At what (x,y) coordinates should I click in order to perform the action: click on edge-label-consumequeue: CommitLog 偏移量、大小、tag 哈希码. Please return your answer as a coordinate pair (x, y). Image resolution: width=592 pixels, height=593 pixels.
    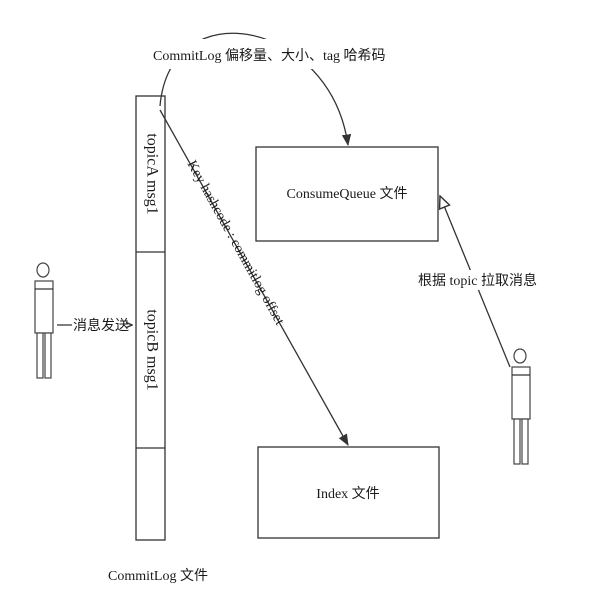
    Looking at the image, I should click on (269, 56).